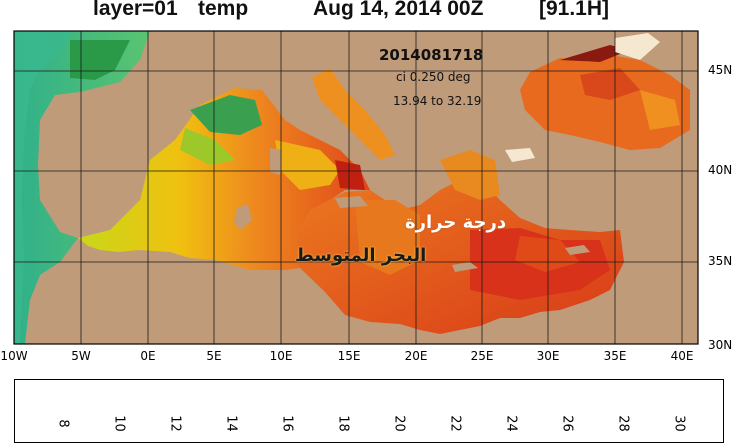 Image resolution: width=734 pixels, height=446 pixels. I want to click on island-sardinia, so click(243, 217).